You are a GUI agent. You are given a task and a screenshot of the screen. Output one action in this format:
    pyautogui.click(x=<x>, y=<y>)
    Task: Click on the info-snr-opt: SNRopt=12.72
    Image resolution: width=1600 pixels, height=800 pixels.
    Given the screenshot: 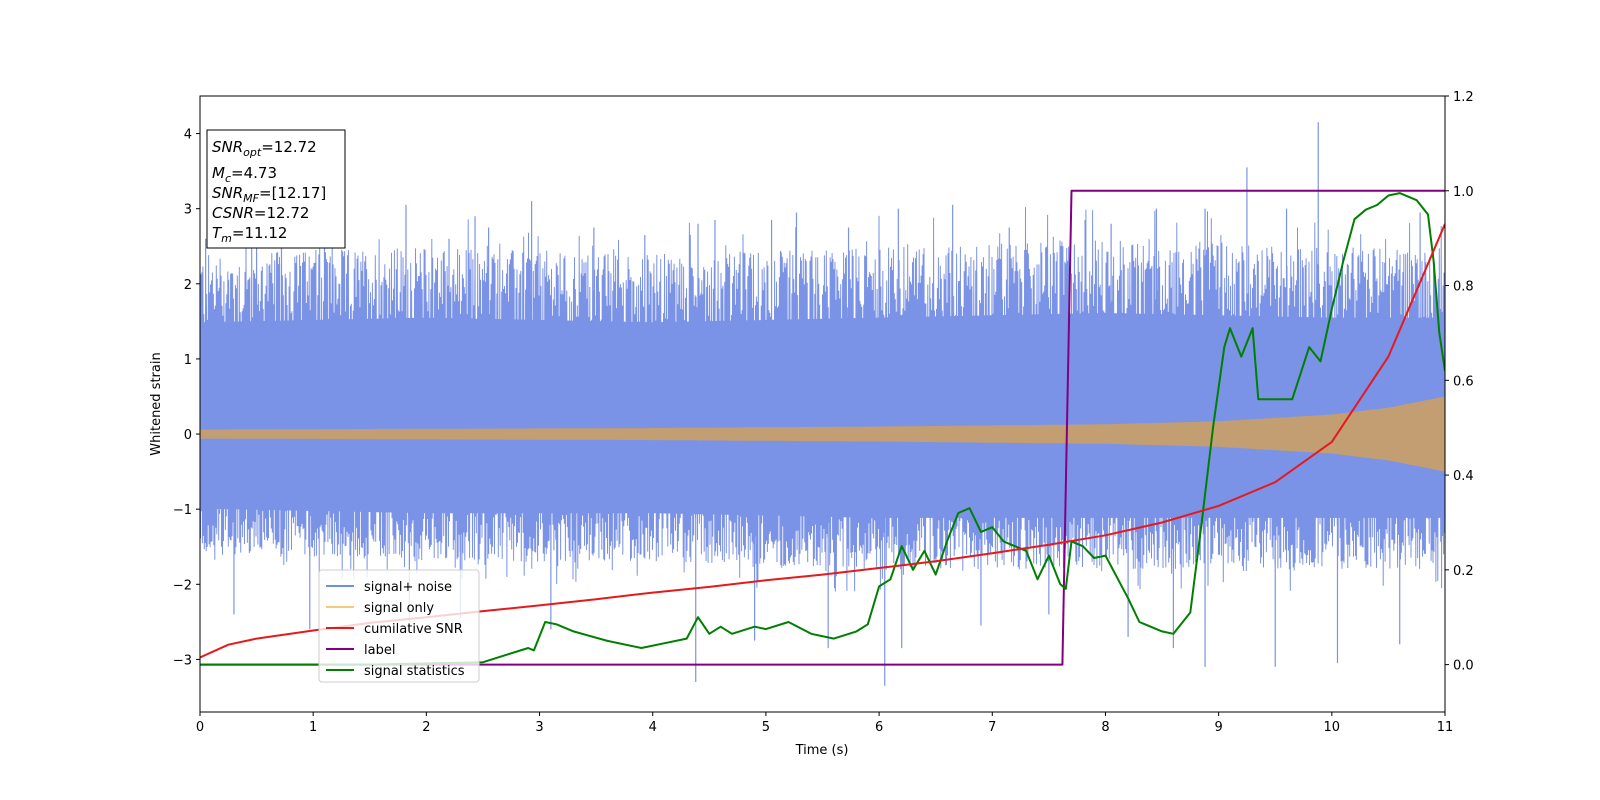 What is the action you would take?
    pyautogui.click(x=264, y=148)
    